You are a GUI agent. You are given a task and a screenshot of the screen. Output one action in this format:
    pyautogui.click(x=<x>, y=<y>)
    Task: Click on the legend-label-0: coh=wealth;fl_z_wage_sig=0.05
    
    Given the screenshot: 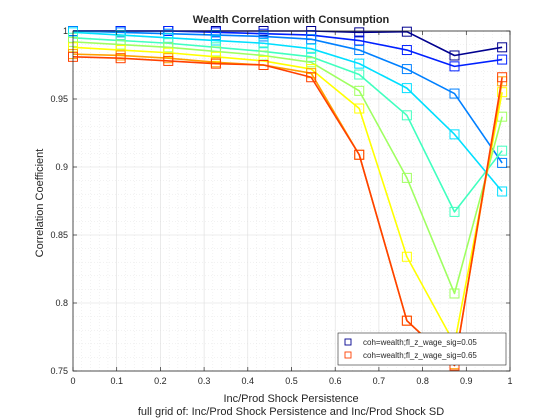 What is the action you would take?
    pyautogui.click(x=420, y=342)
    